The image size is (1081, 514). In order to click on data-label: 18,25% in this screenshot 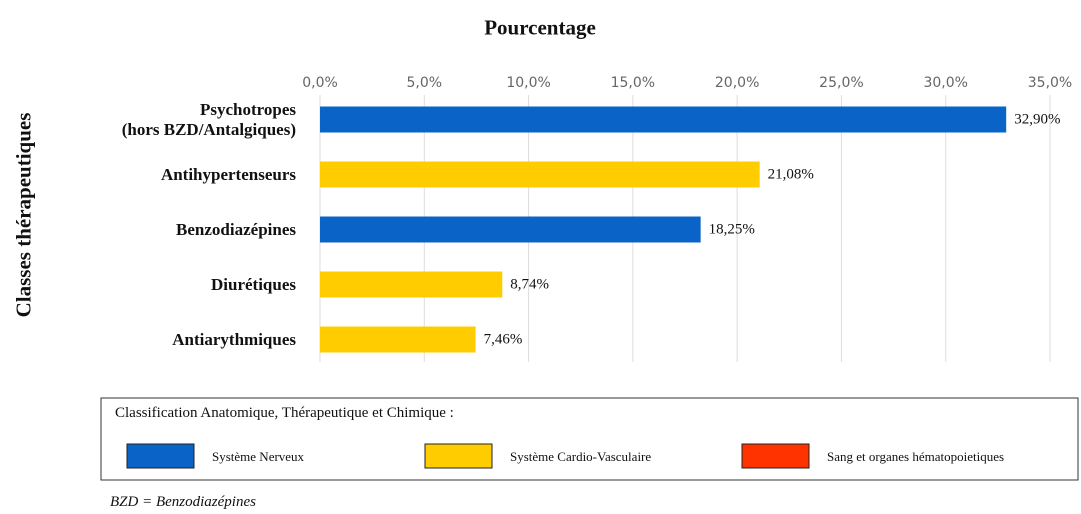, I will do `click(731, 229)`.